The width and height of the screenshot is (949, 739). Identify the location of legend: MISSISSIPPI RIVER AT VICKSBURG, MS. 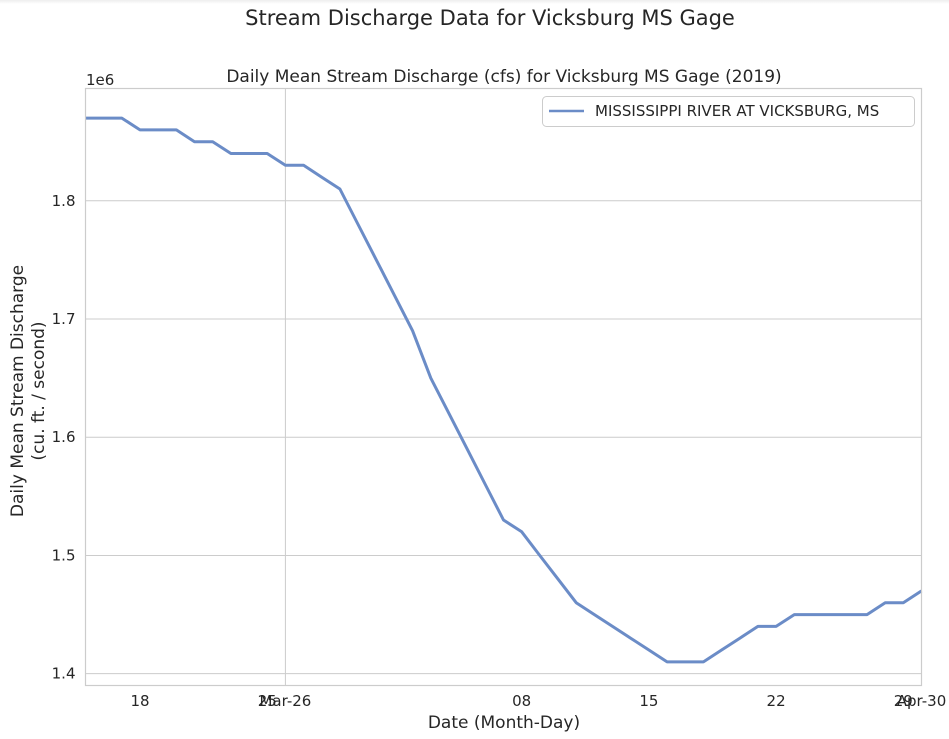
(728, 111).